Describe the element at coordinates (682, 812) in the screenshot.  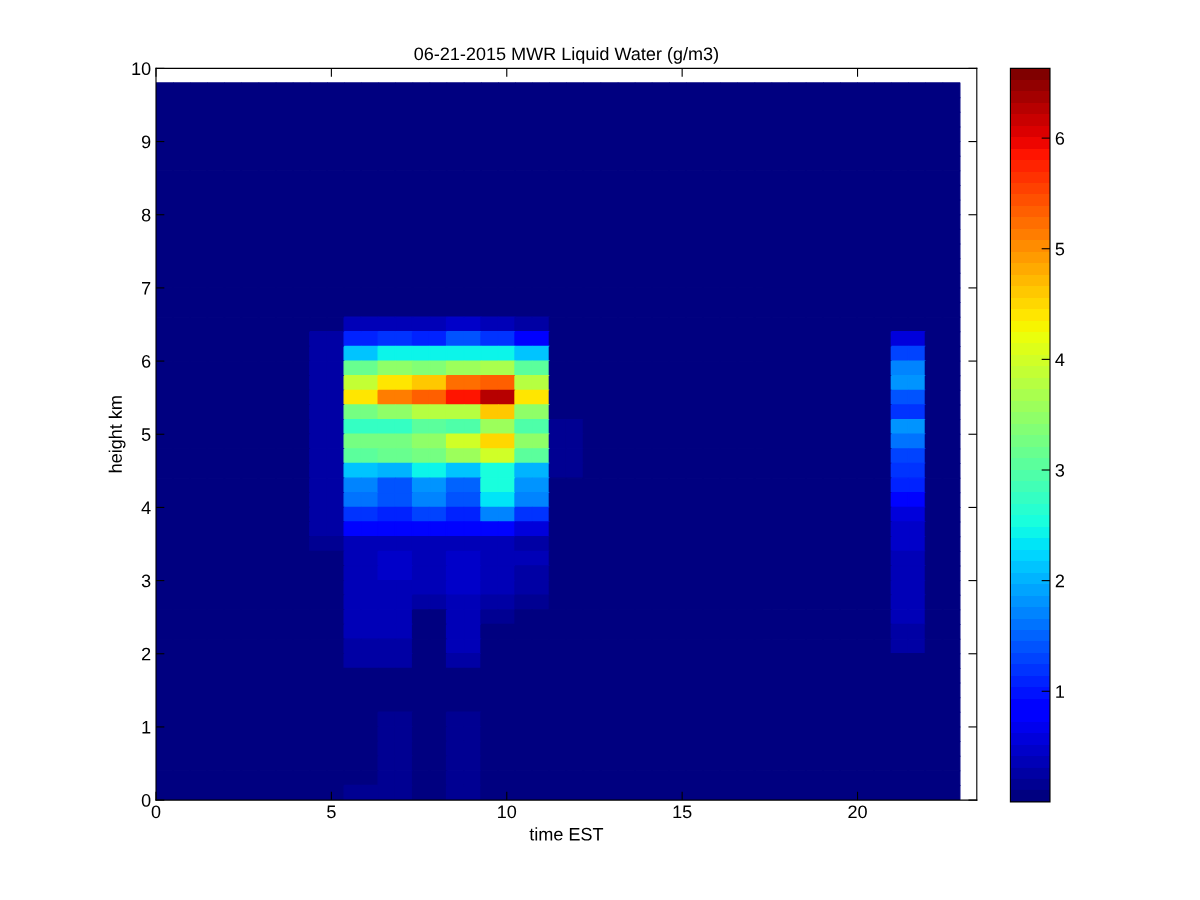
I see `x-tick-label: 15` at that location.